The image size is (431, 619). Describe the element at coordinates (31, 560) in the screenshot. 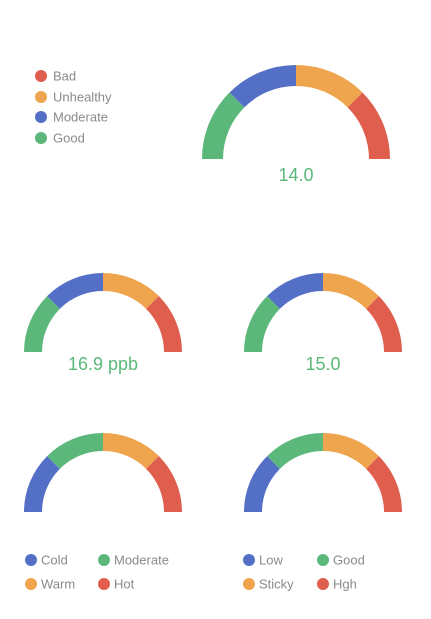

I see `legend-marker-cold` at that location.